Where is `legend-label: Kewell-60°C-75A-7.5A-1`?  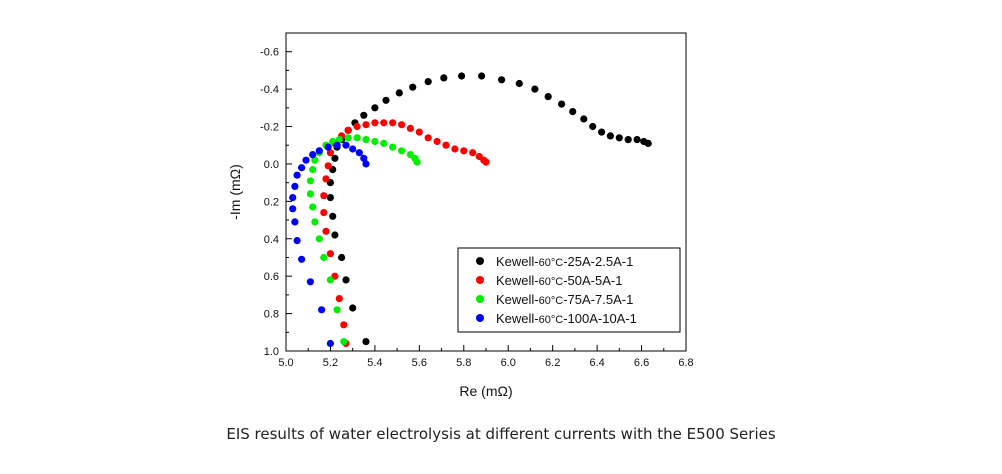
legend-label: Kewell-60°C-75A-7.5A-1 is located at coordinates (564, 299).